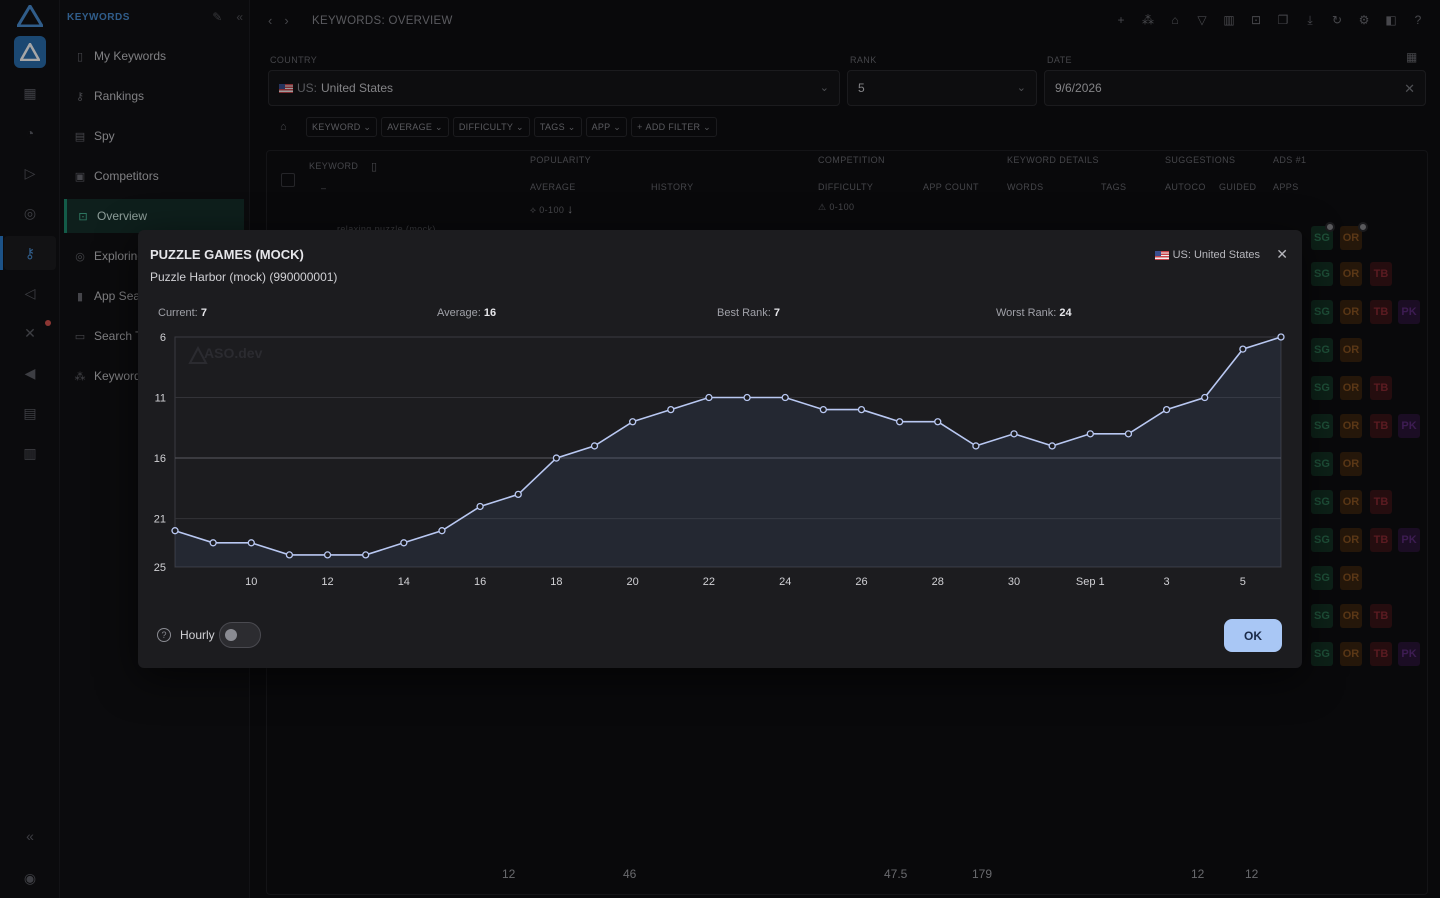 This screenshot has height=898, width=1440. Describe the element at coordinates (1409, 88) in the screenshot. I see `clear-date-icon: ✕` at that location.